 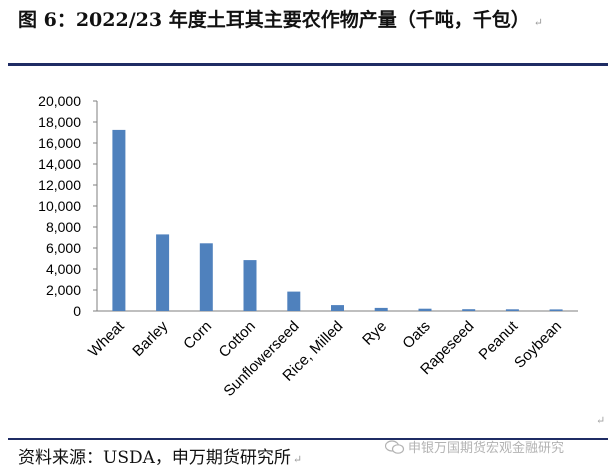 What do you see at coordinates (395, 447) in the screenshot?
I see `wechat-icon` at bounding box center [395, 447].